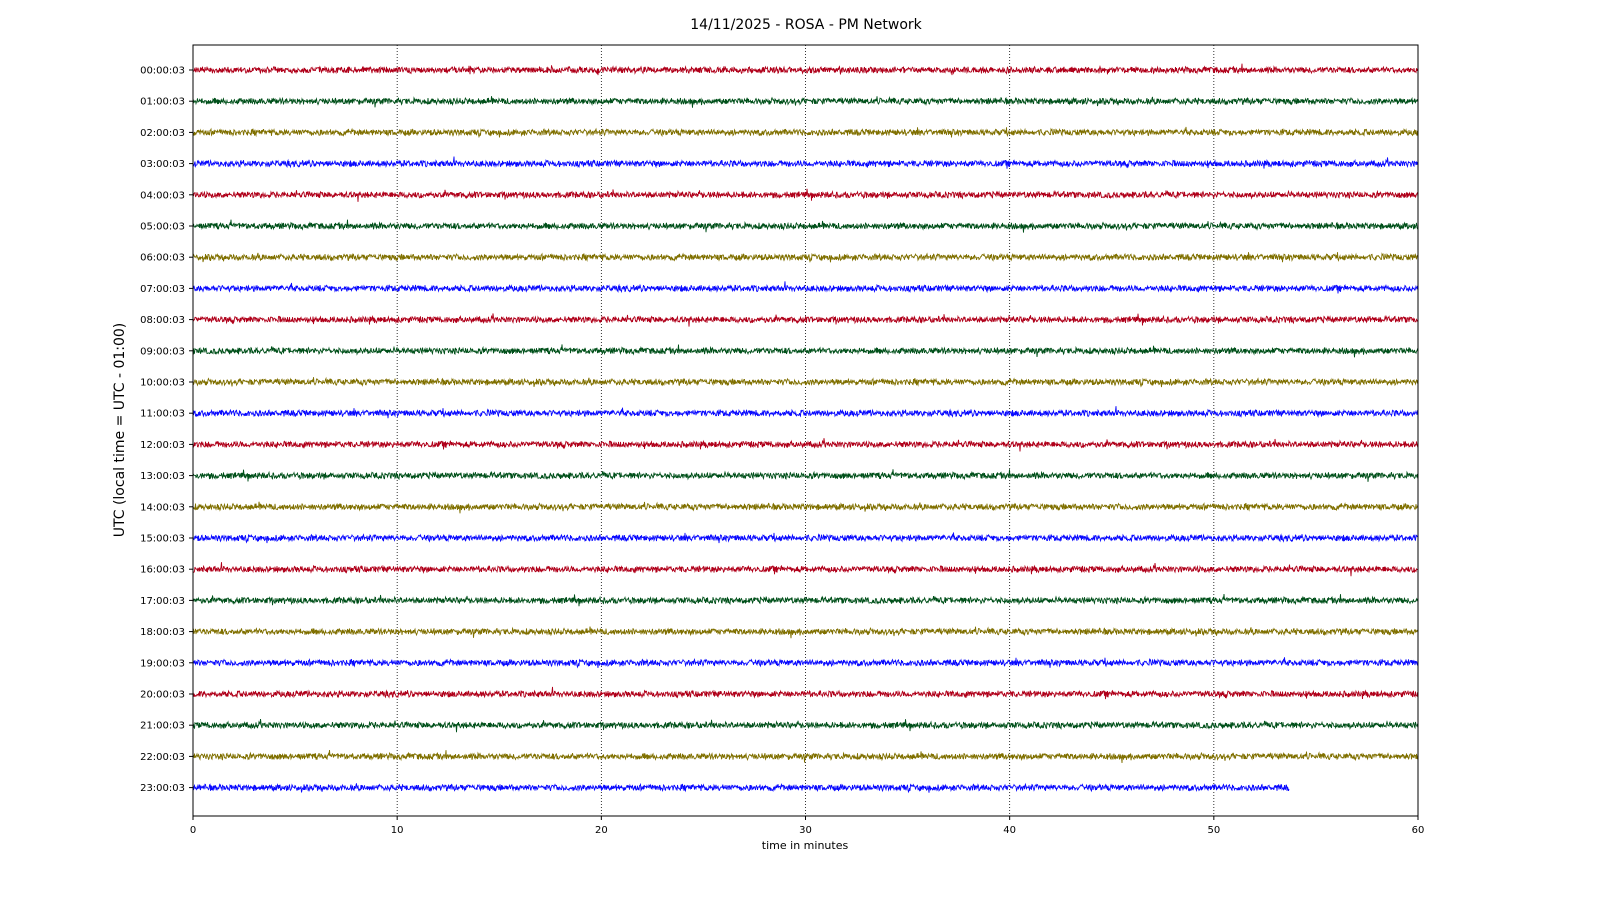 This screenshot has width=1600, height=900. I want to click on y-tick-label: 02:00:03, so click(162, 133).